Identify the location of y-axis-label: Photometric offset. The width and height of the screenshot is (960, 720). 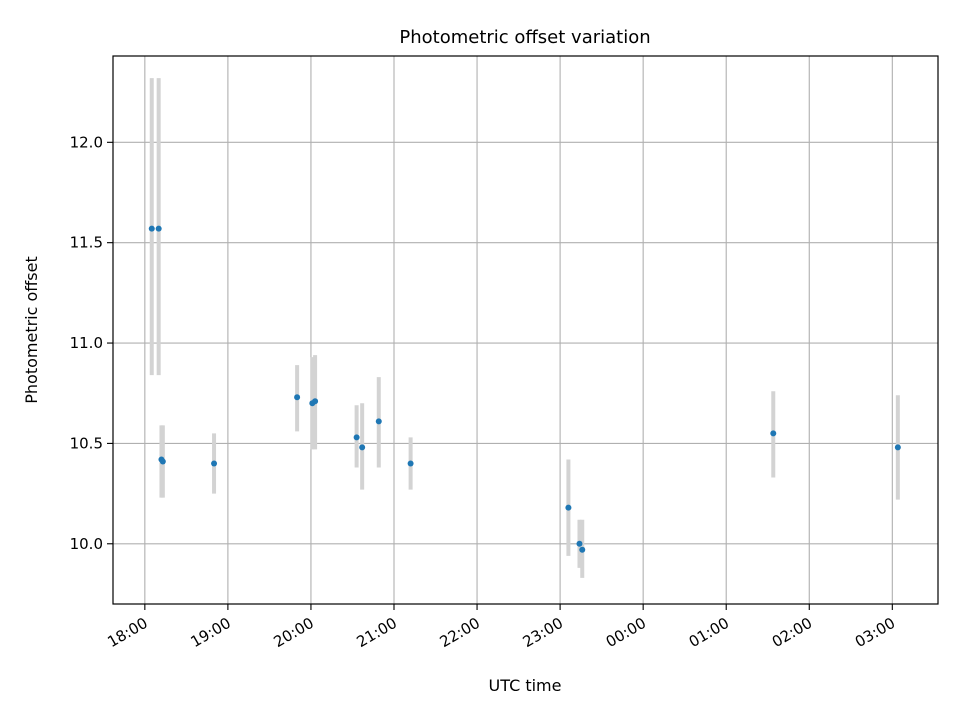
(31, 330).